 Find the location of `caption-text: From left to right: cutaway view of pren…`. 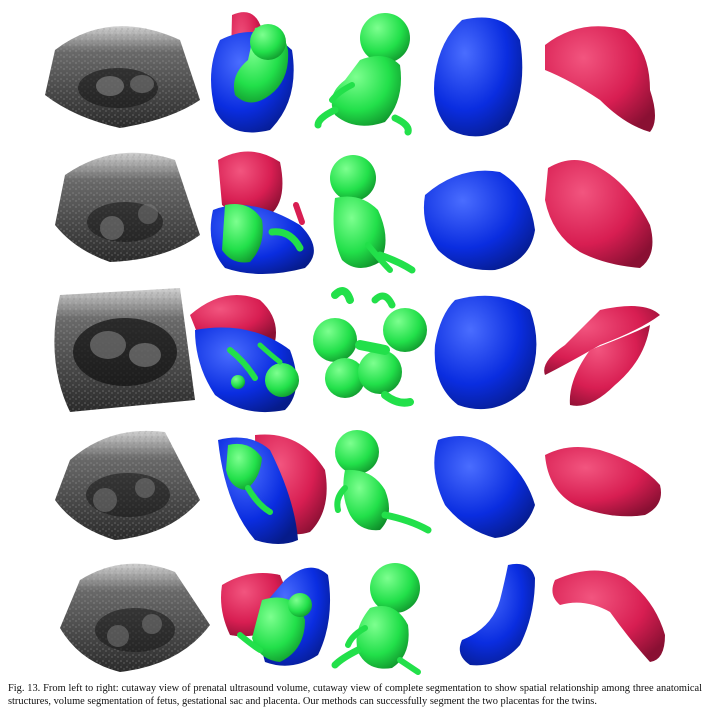

caption-text: From left to right: cutaway view of pren… is located at coordinates (355, 695).